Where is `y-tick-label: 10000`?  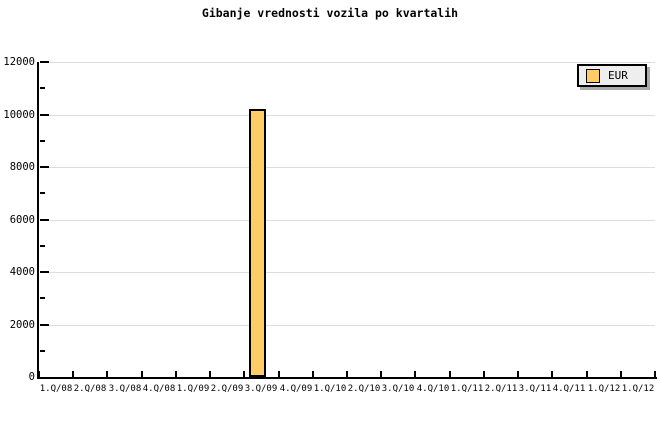 y-tick-label: 10000 is located at coordinates (19, 115).